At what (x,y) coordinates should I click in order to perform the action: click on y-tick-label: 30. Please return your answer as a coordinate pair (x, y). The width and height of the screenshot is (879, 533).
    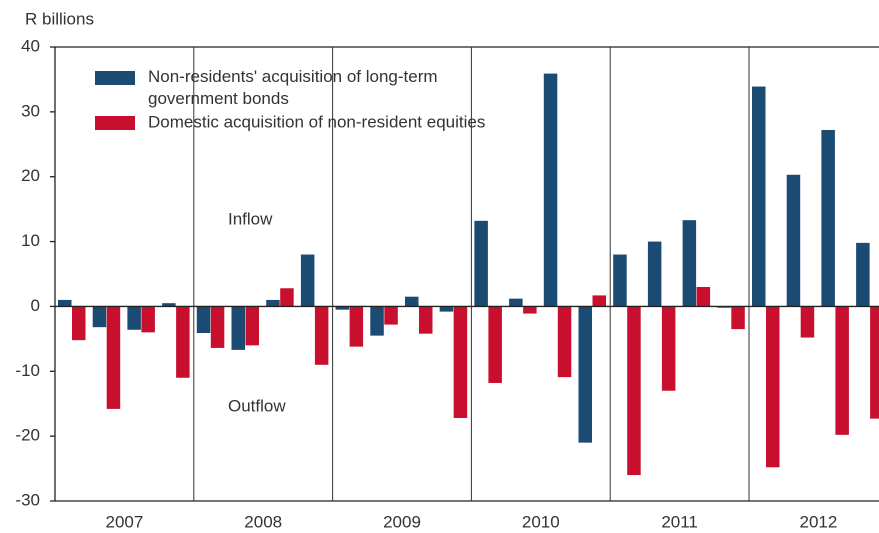
    Looking at the image, I should click on (30, 110).